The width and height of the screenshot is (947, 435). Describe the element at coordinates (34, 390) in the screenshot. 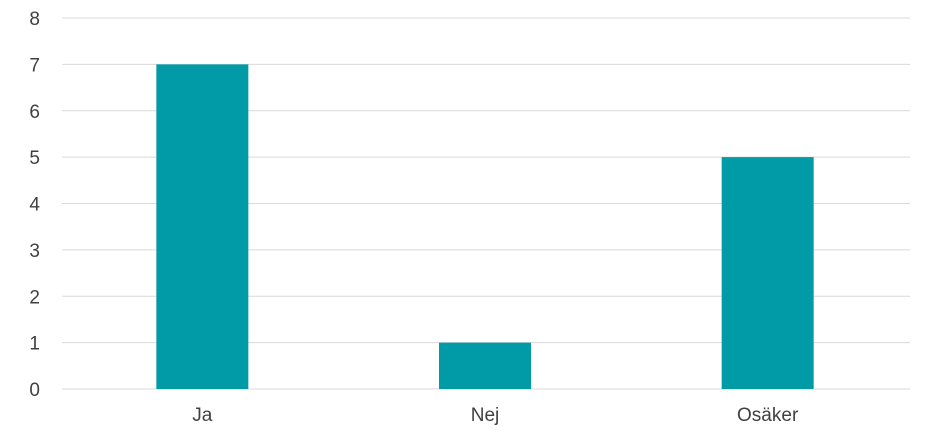

I see `y-tick-label: 0` at that location.